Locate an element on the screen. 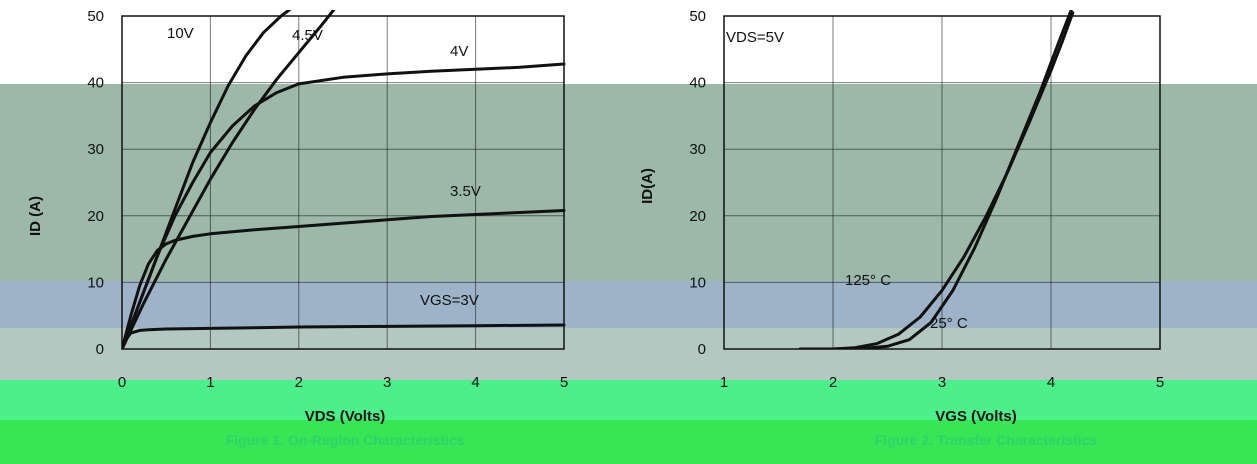 This screenshot has height=464, width=1257. figure-2-y-ticks: 0 10 20 30 40 50 is located at coordinates (697, 183).